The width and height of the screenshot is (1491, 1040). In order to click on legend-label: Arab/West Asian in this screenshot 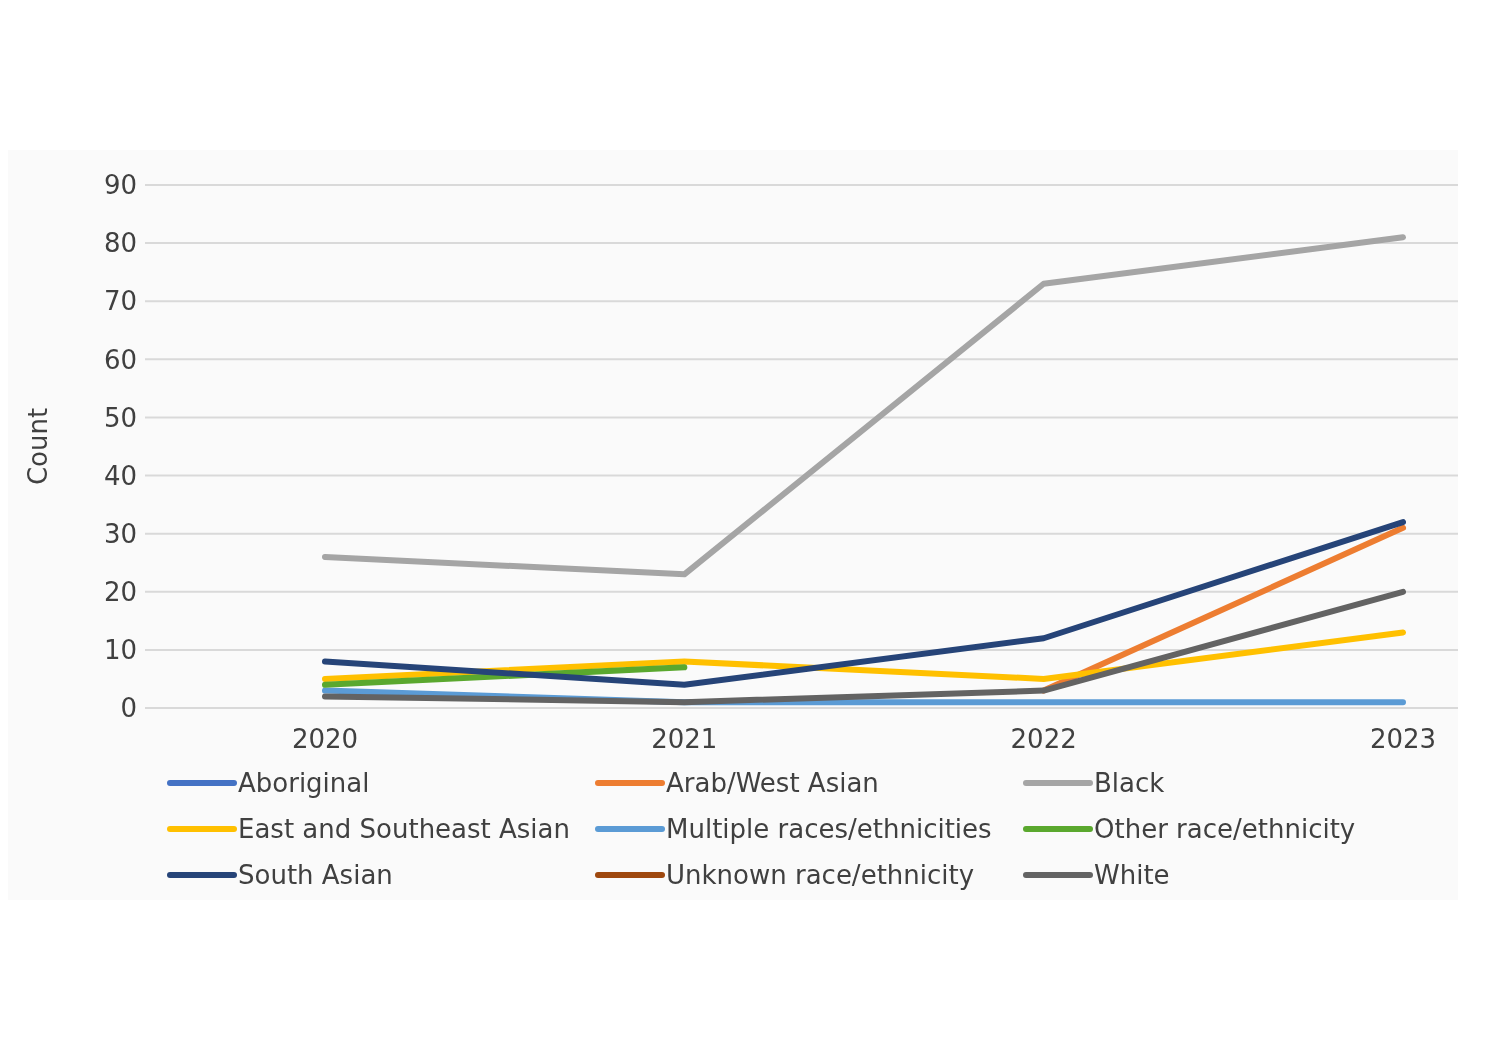, I will do `click(772, 783)`.